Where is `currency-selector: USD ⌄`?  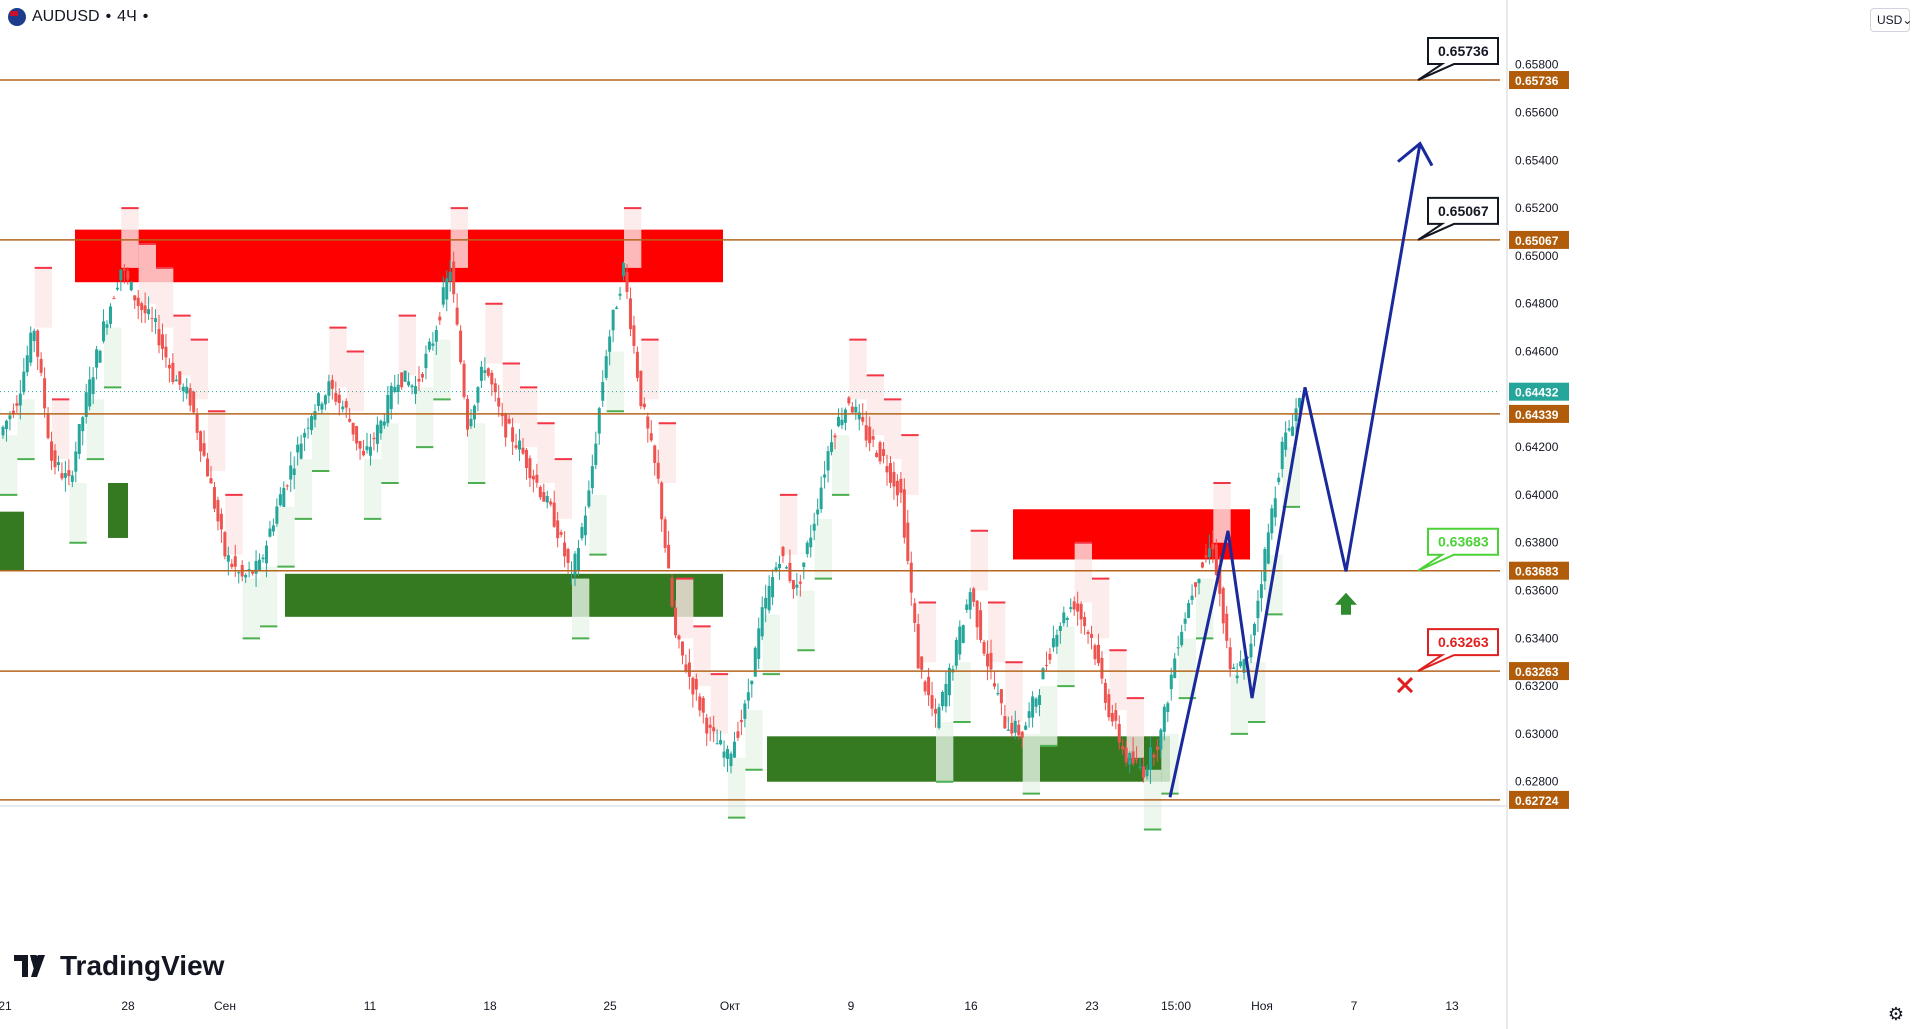 currency-selector: USD ⌄ is located at coordinates (1891, 20).